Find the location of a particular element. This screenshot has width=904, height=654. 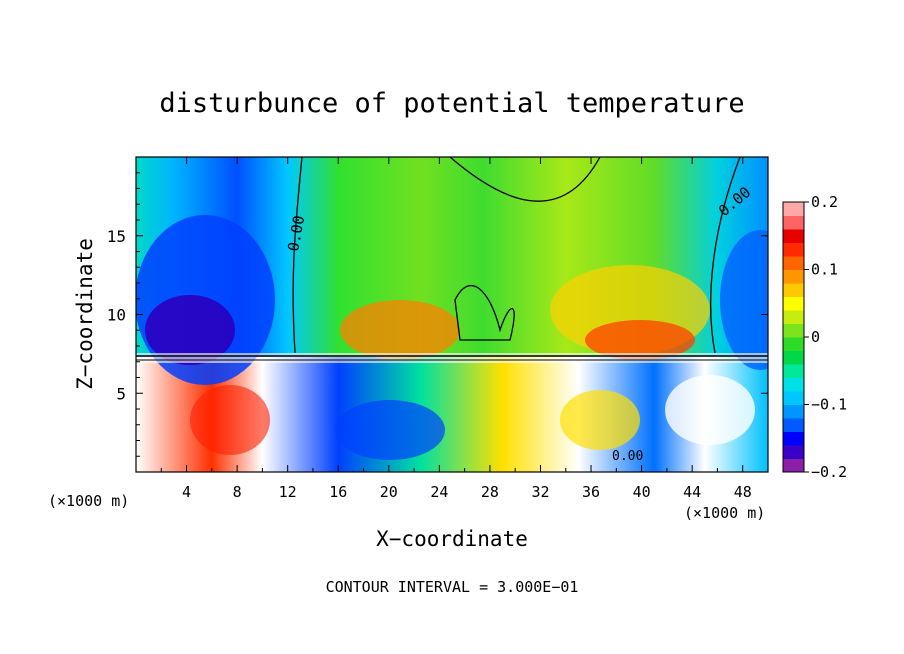

x-tick-label: 44 is located at coordinates (692, 492).